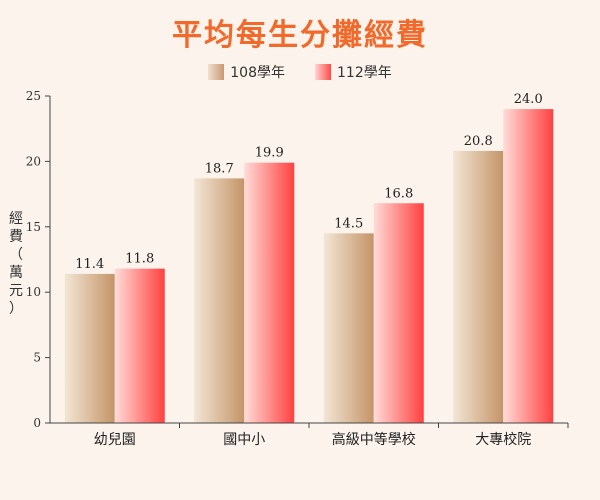 The image size is (600, 500). I want to click on y-tick-label: 5, so click(37, 358).